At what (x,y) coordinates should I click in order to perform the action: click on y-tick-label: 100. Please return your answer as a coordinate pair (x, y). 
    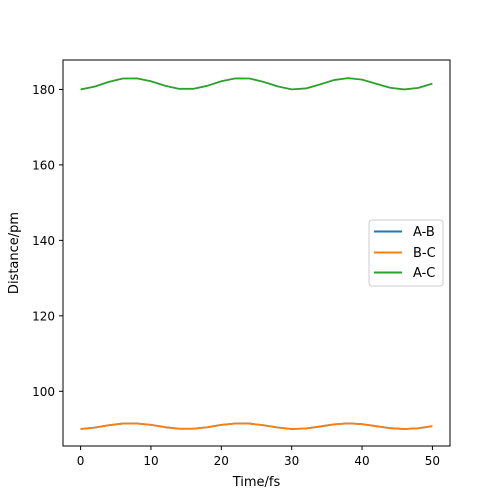
    Looking at the image, I should click on (43, 392).